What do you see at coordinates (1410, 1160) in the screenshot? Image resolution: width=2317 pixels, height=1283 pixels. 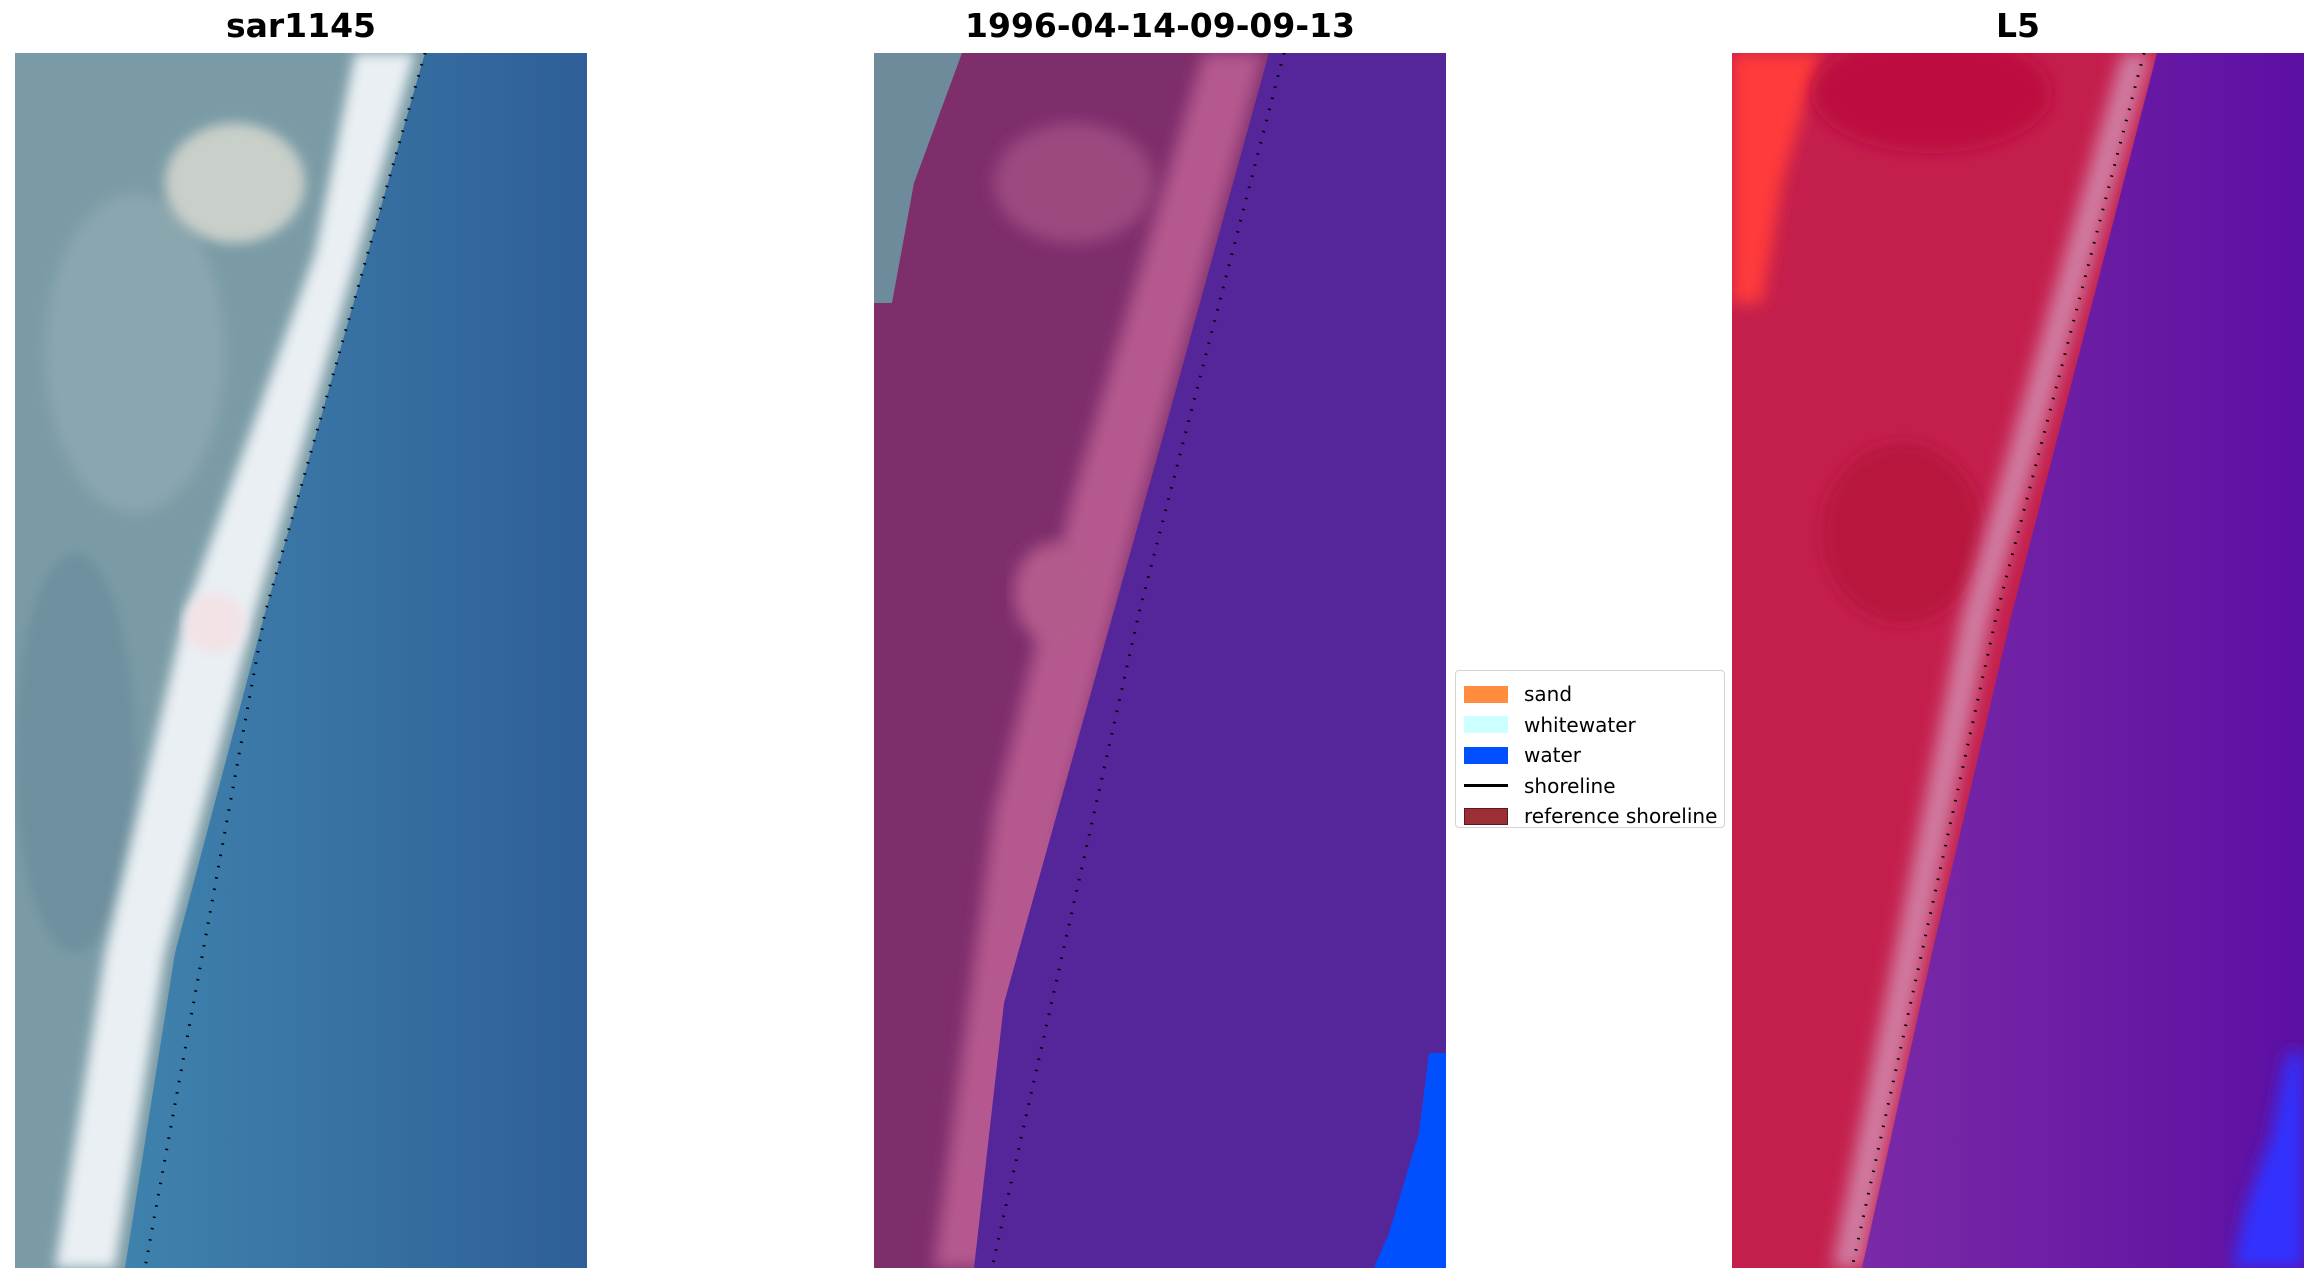 I see `water-class-region` at bounding box center [1410, 1160].